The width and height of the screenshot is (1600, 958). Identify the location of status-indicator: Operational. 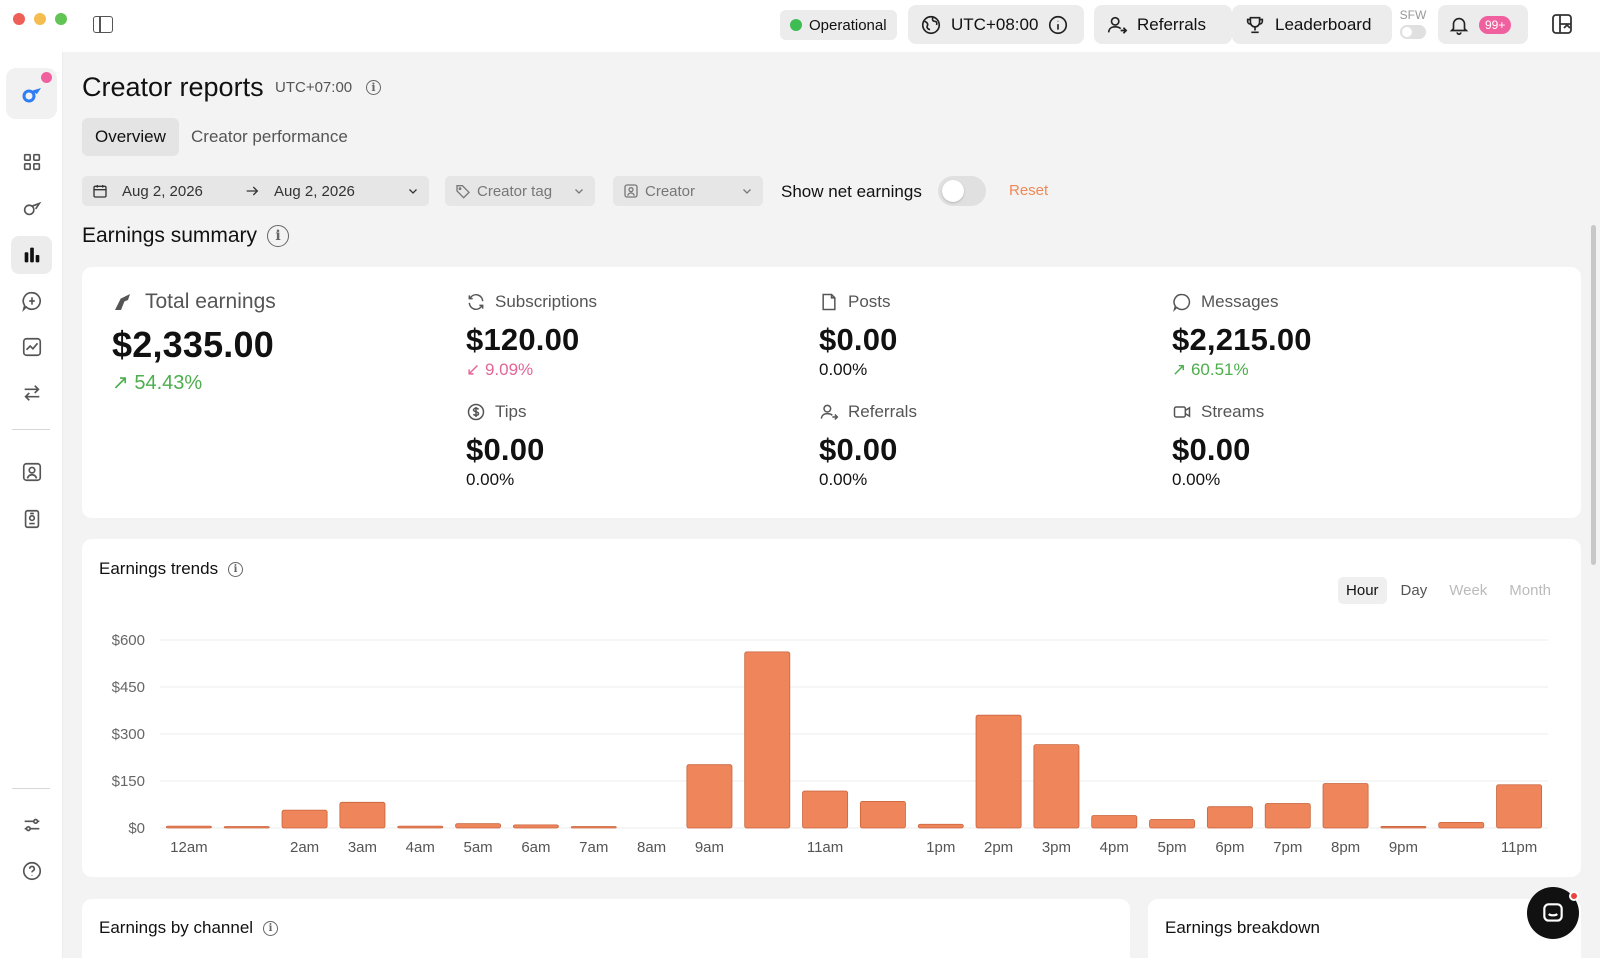
(838, 25).